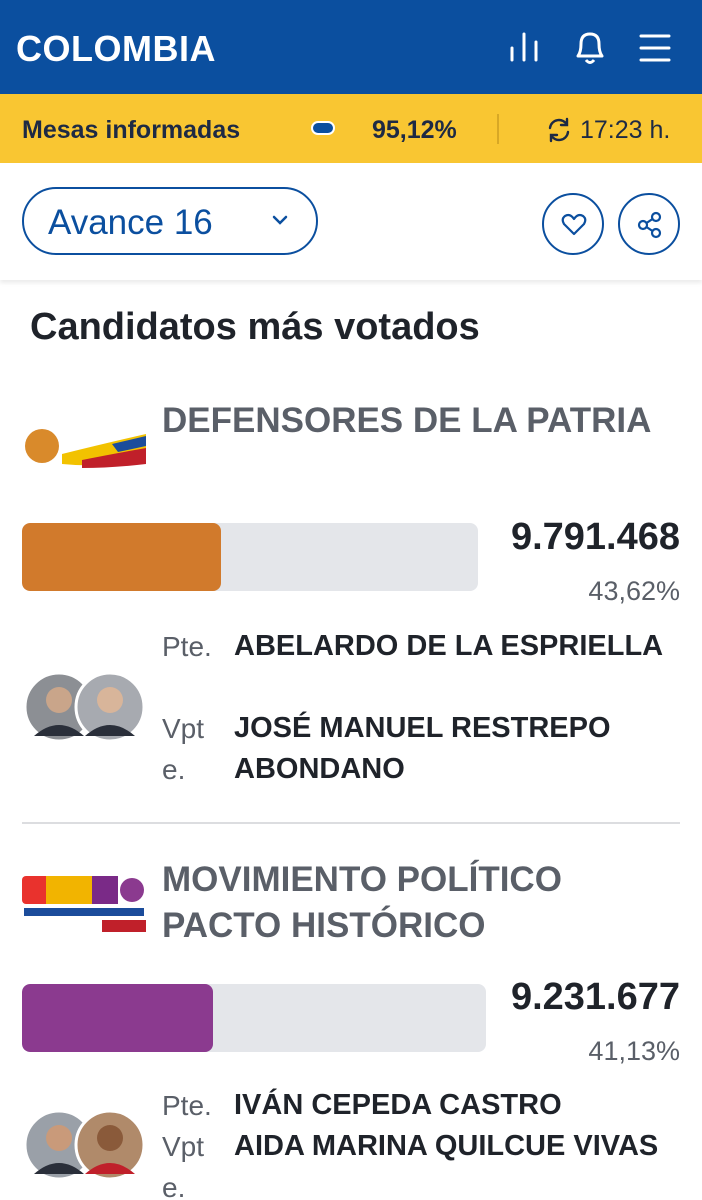 Image resolution: width=702 pixels, height=1200 pixels. Describe the element at coordinates (595, 997) in the screenshot. I see `votes: 9.231.677` at that location.